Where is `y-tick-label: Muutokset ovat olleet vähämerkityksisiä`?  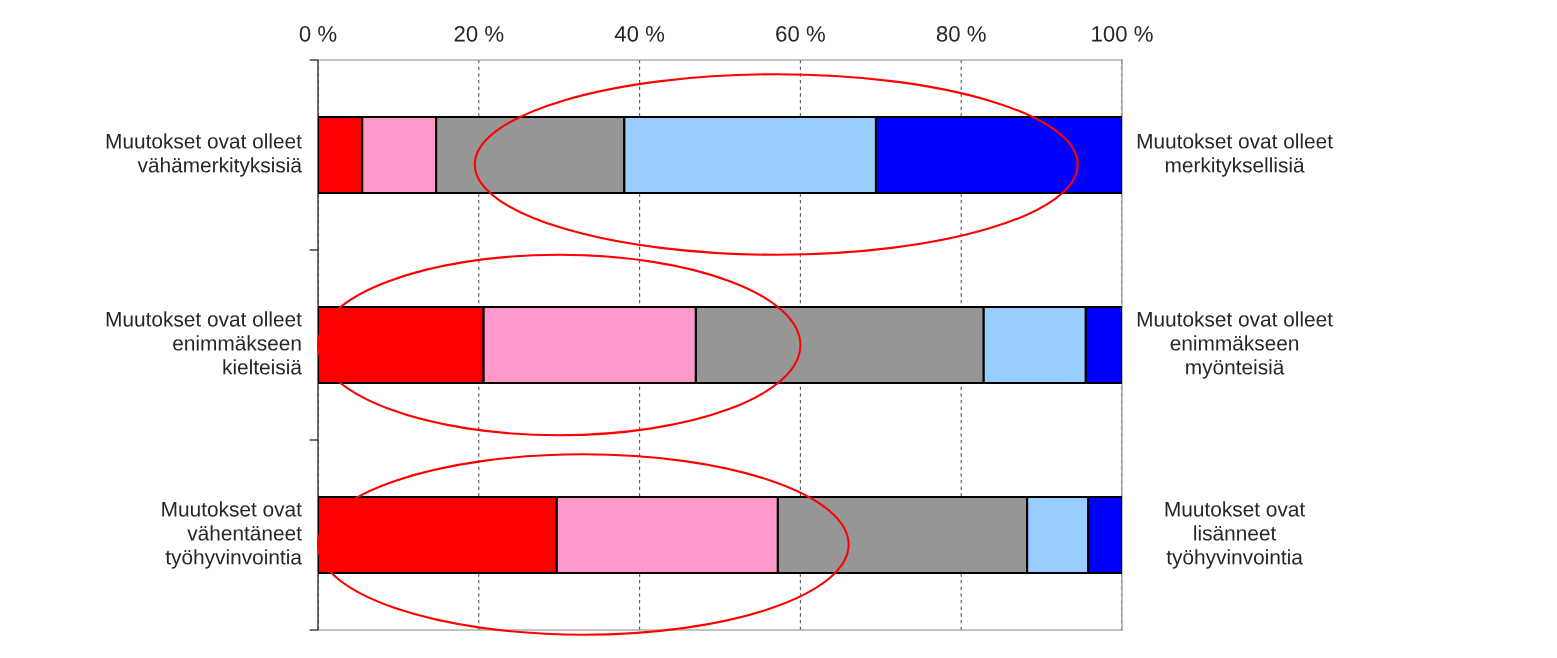 y-tick-label: Muutokset ovat olleet vähämerkityksisiä is located at coordinates (204, 155).